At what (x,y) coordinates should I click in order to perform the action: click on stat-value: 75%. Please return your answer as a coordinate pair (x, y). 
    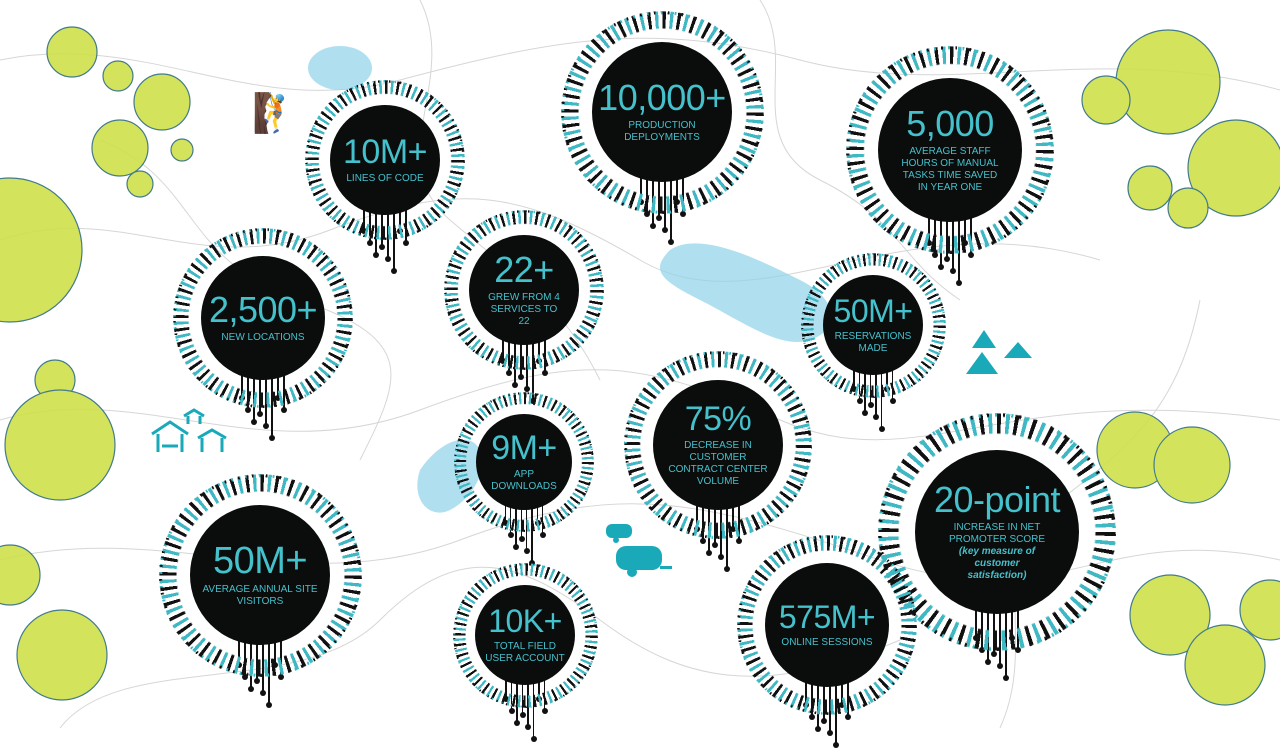
    Looking at the image, I should click on (718, 419).